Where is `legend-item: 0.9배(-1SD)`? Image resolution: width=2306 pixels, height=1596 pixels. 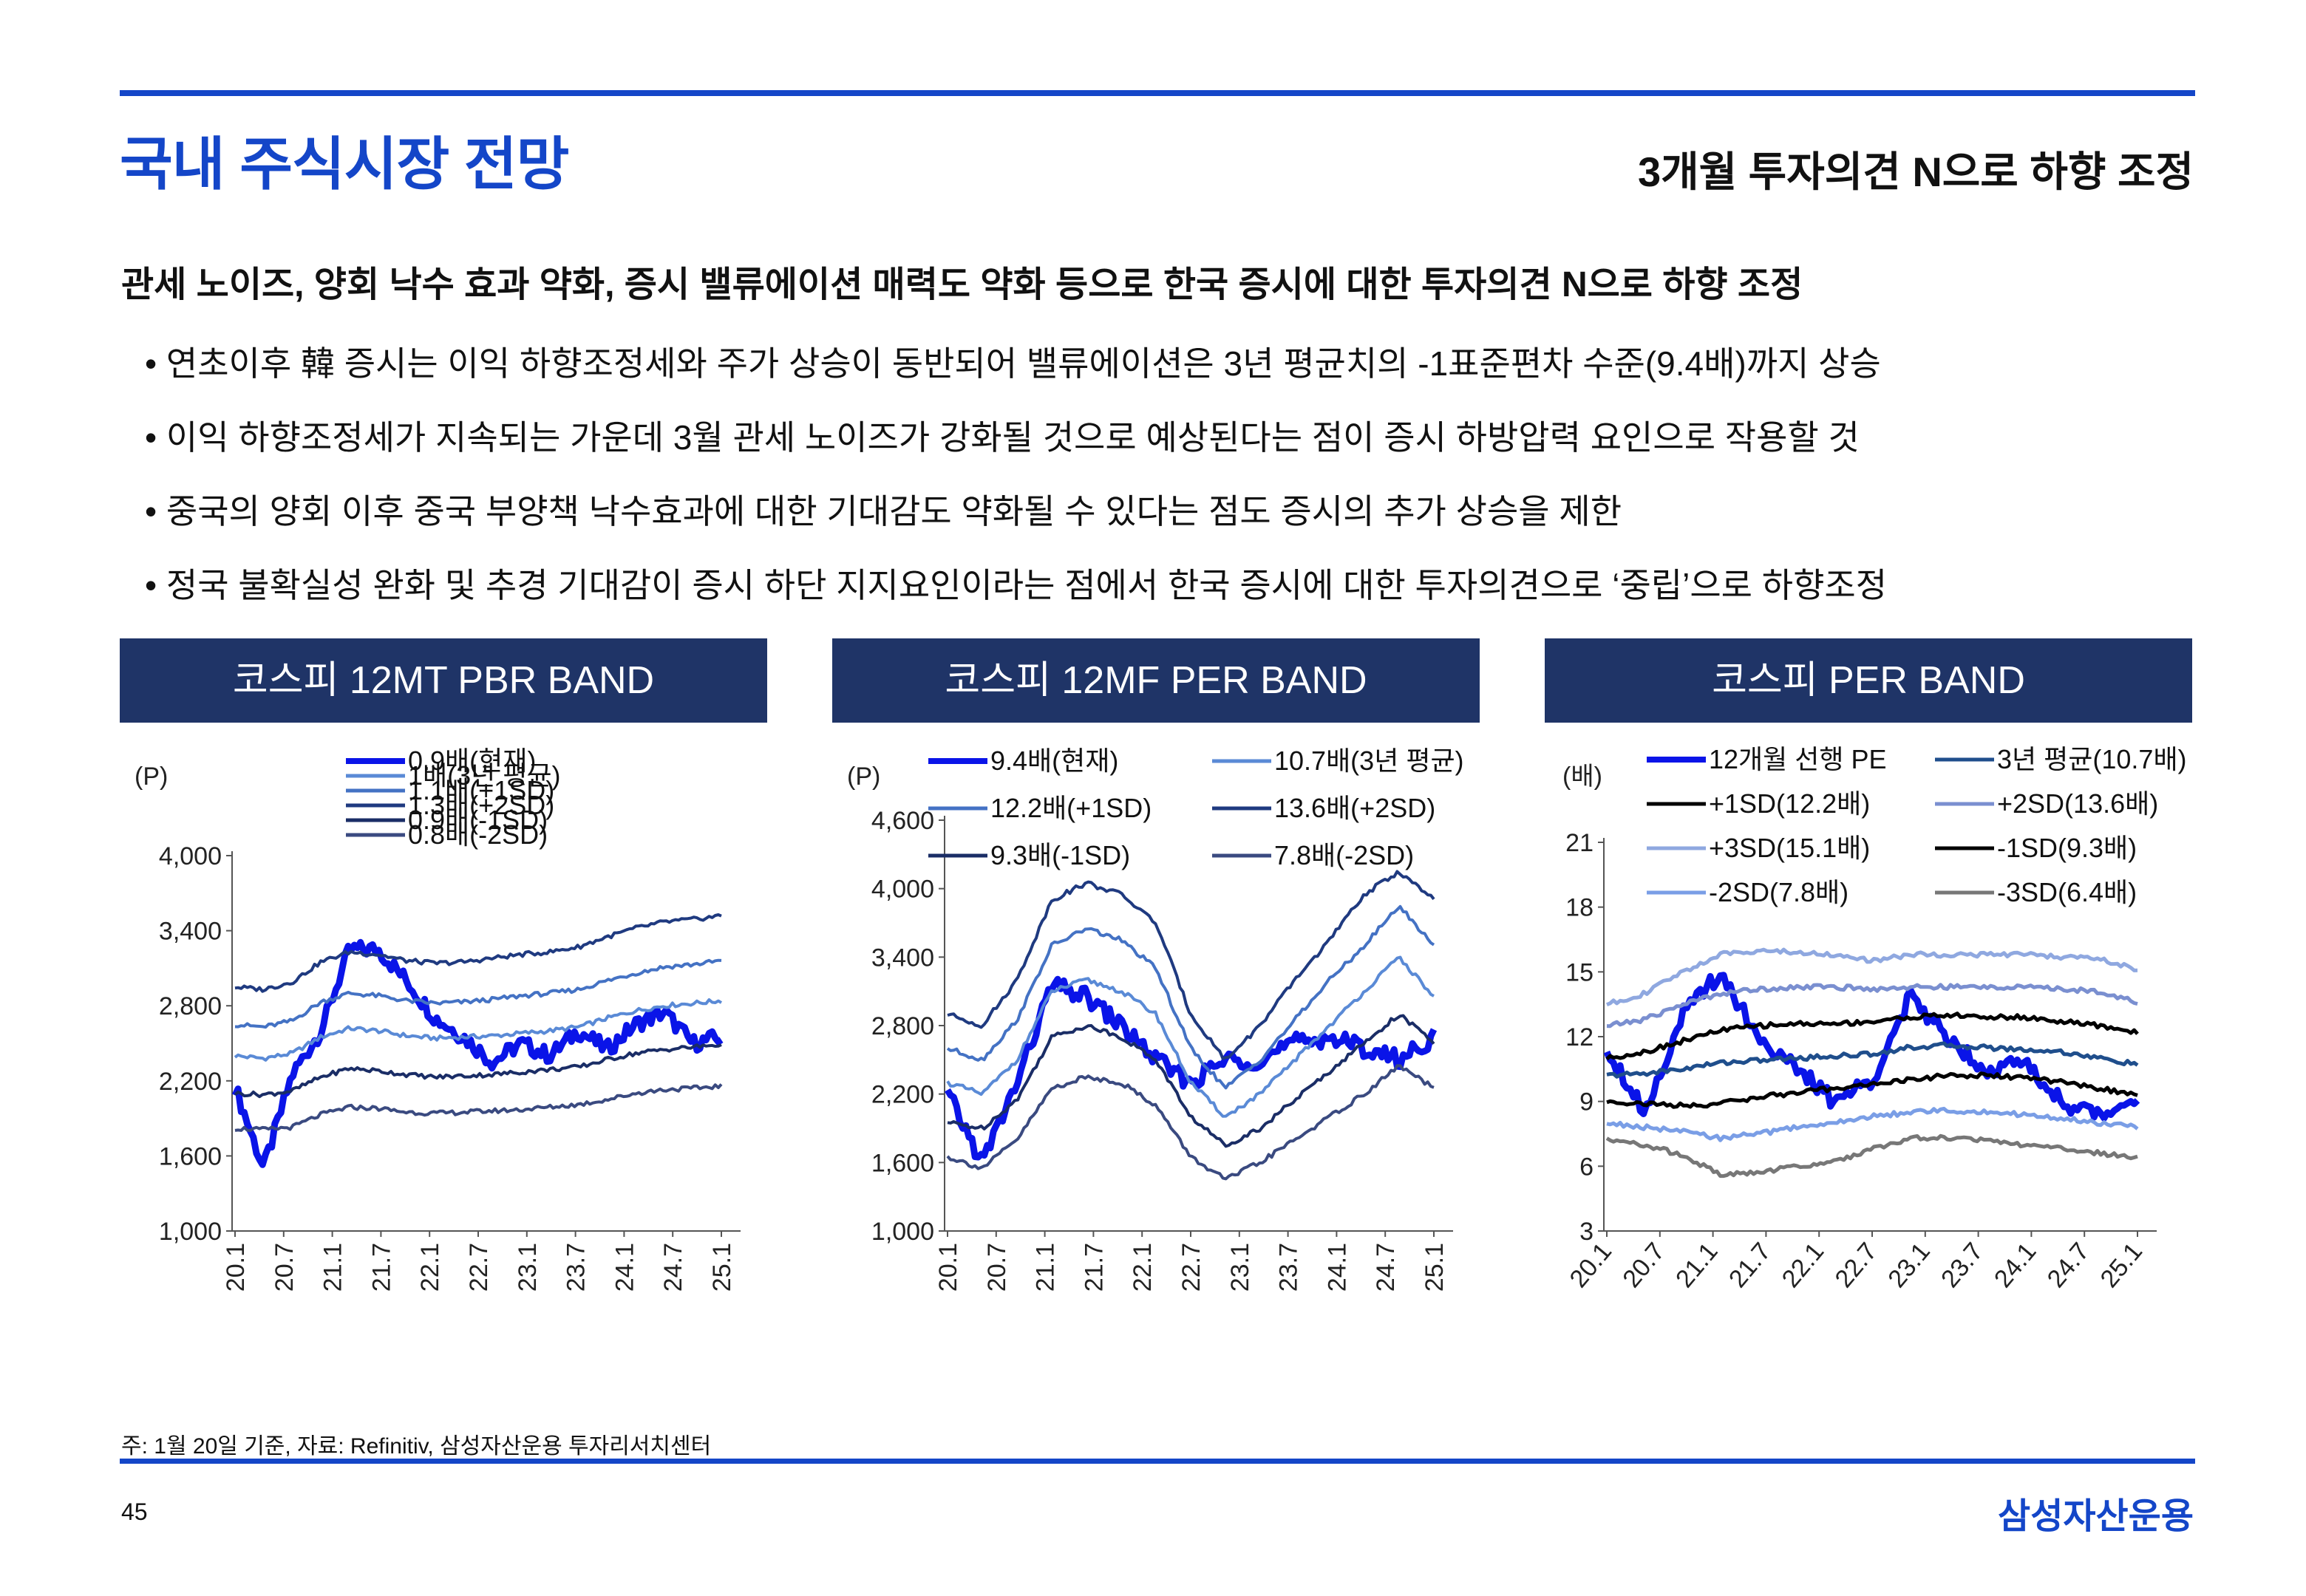 legend-item: 0.9배(-1SD) is located at coordinates (447, 820).